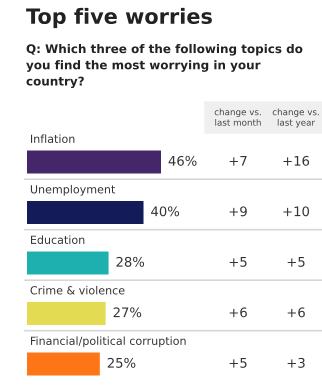  What do you see at coordinates (296, 161) in the screenshot?
I see `text: +16` at bounding box center [296, 161].